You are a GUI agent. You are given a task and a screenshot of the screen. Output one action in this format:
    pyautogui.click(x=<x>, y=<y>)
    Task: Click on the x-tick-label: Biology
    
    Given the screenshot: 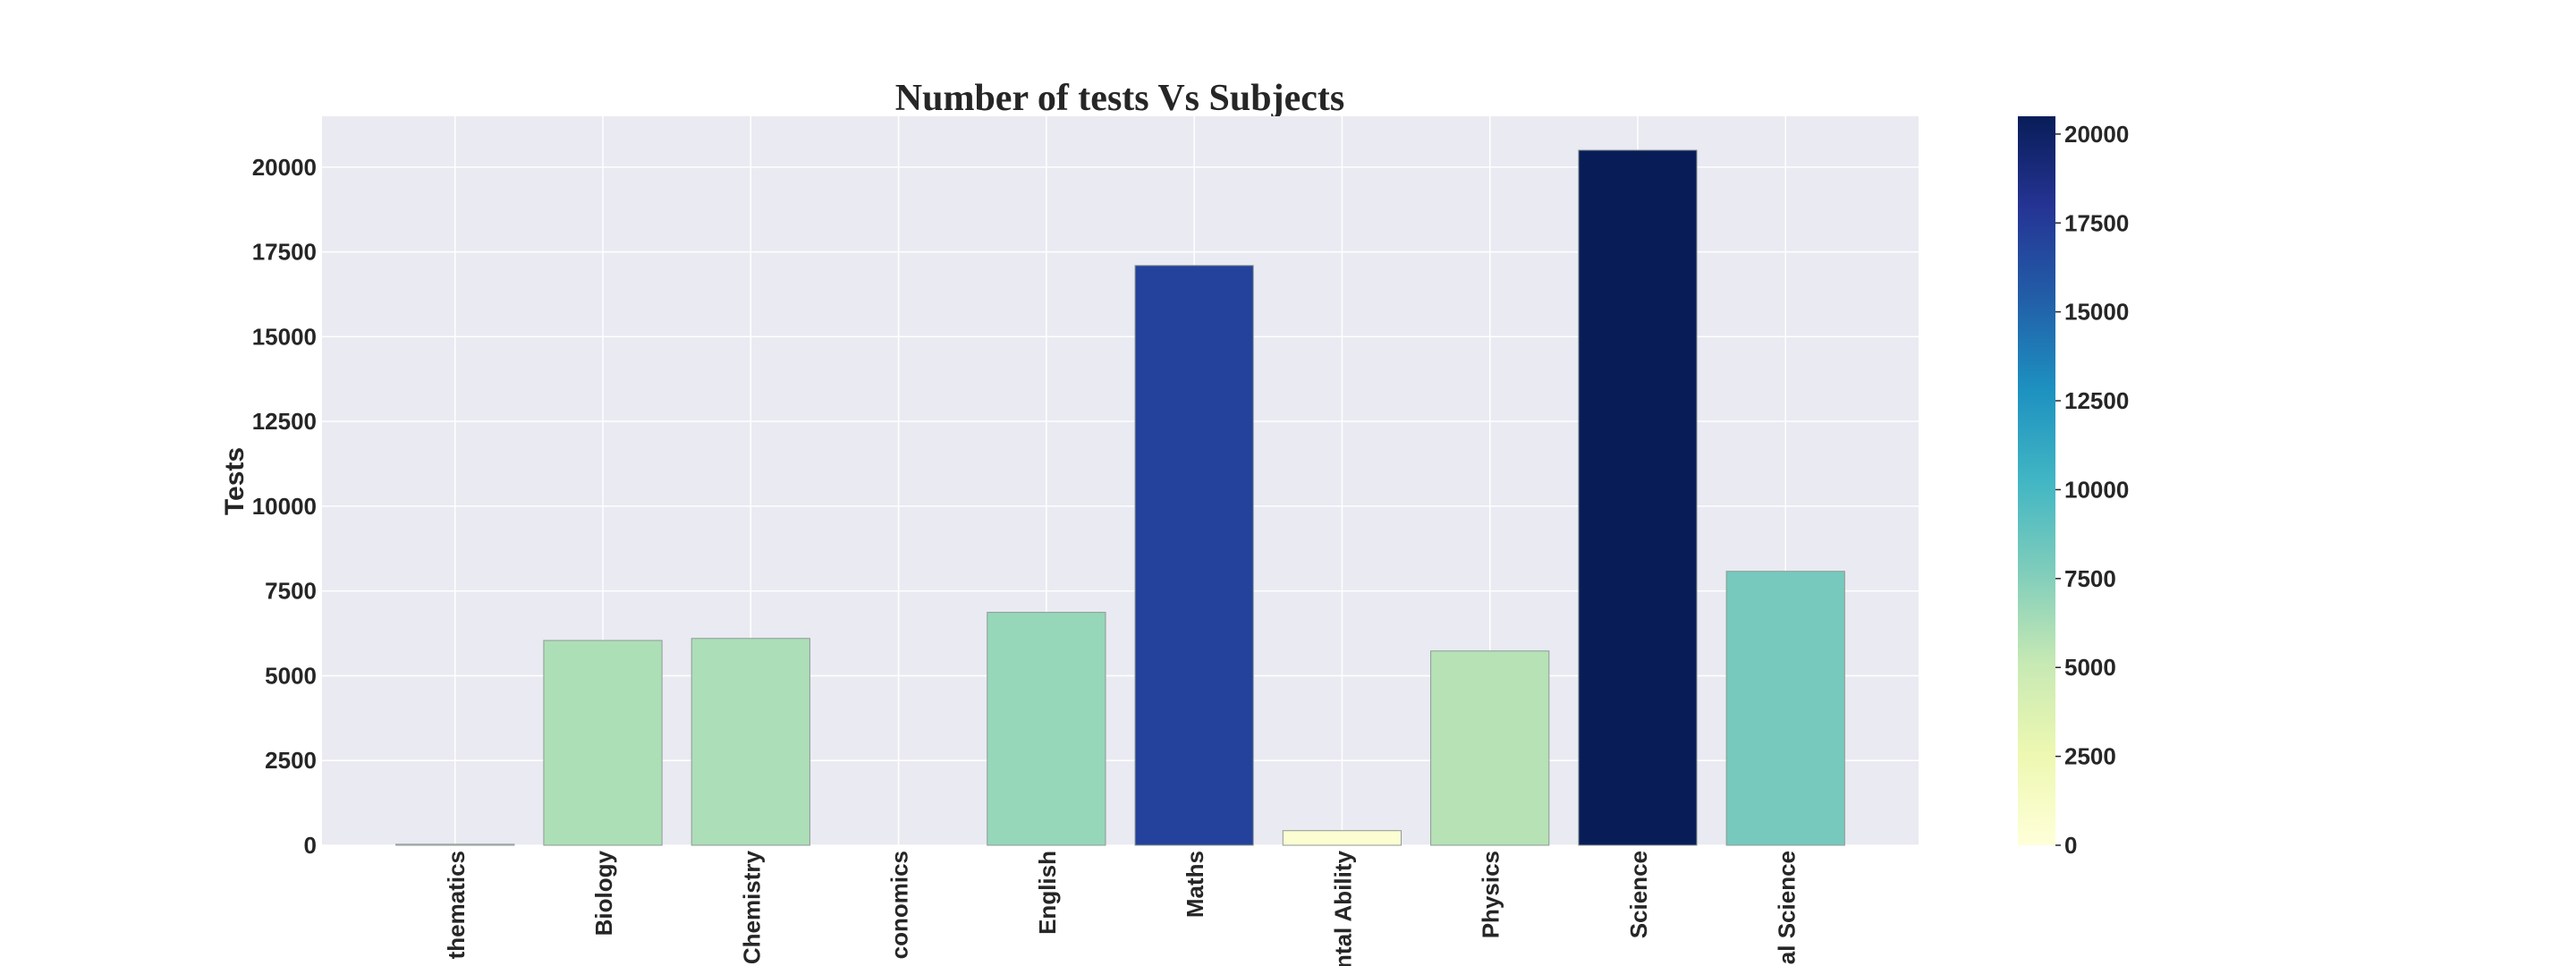 What is the action you would take?
    pyautogui.click(x=603, y=893)
    